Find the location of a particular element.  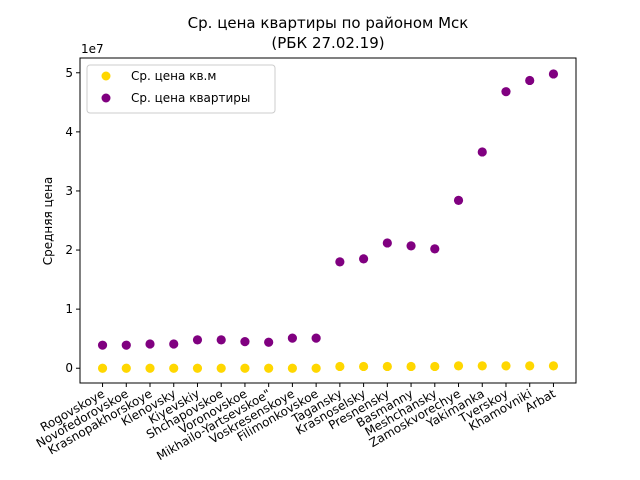

legend-marker-sq-m-price is located at coordinates (106, 76).